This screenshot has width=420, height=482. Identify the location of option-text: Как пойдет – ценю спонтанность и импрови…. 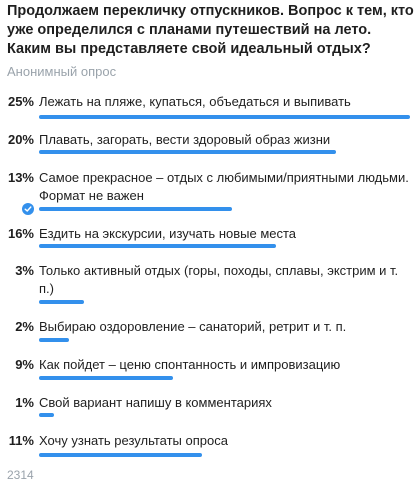
(190, 364).